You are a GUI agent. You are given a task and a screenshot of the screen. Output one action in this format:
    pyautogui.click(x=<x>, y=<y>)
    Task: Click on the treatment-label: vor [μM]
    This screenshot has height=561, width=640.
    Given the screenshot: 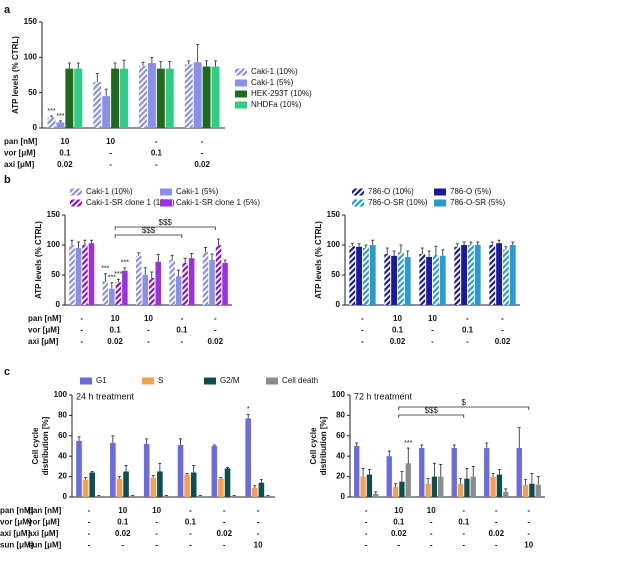 What is the action you would take?
    pyautogui.click(x=44, y=522)
    